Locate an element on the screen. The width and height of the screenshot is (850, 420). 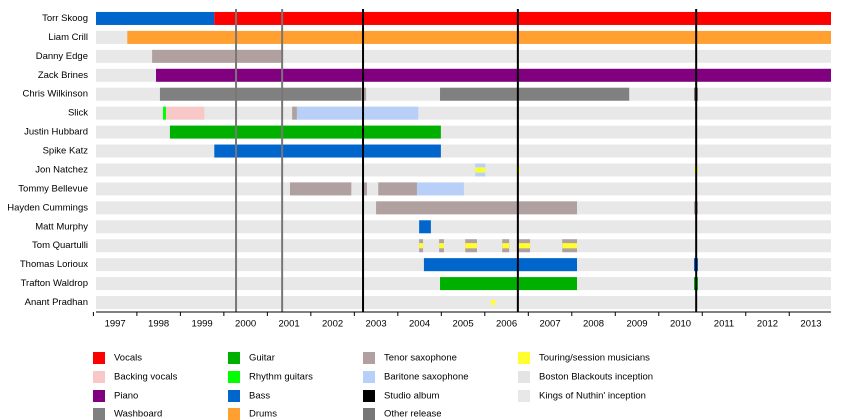
member-name: Justin Hubbard is located at coordinates (56, 132).